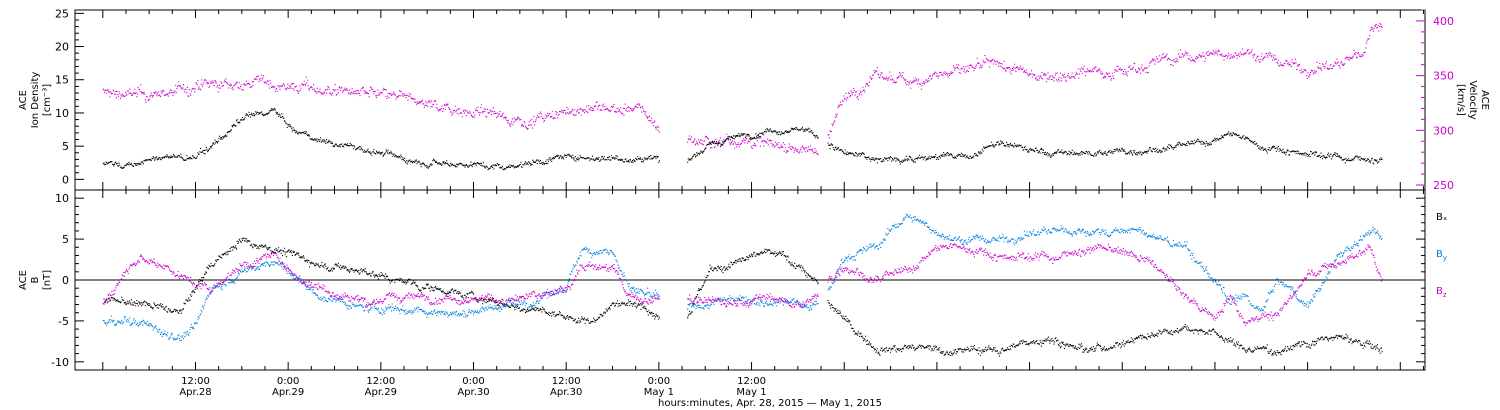 Image resolution: width=1500 pixels, height=410 pixels. Describe the element at coordinates (62, 80) in the screenshot. I see `density-tick-label: 15` at that location.